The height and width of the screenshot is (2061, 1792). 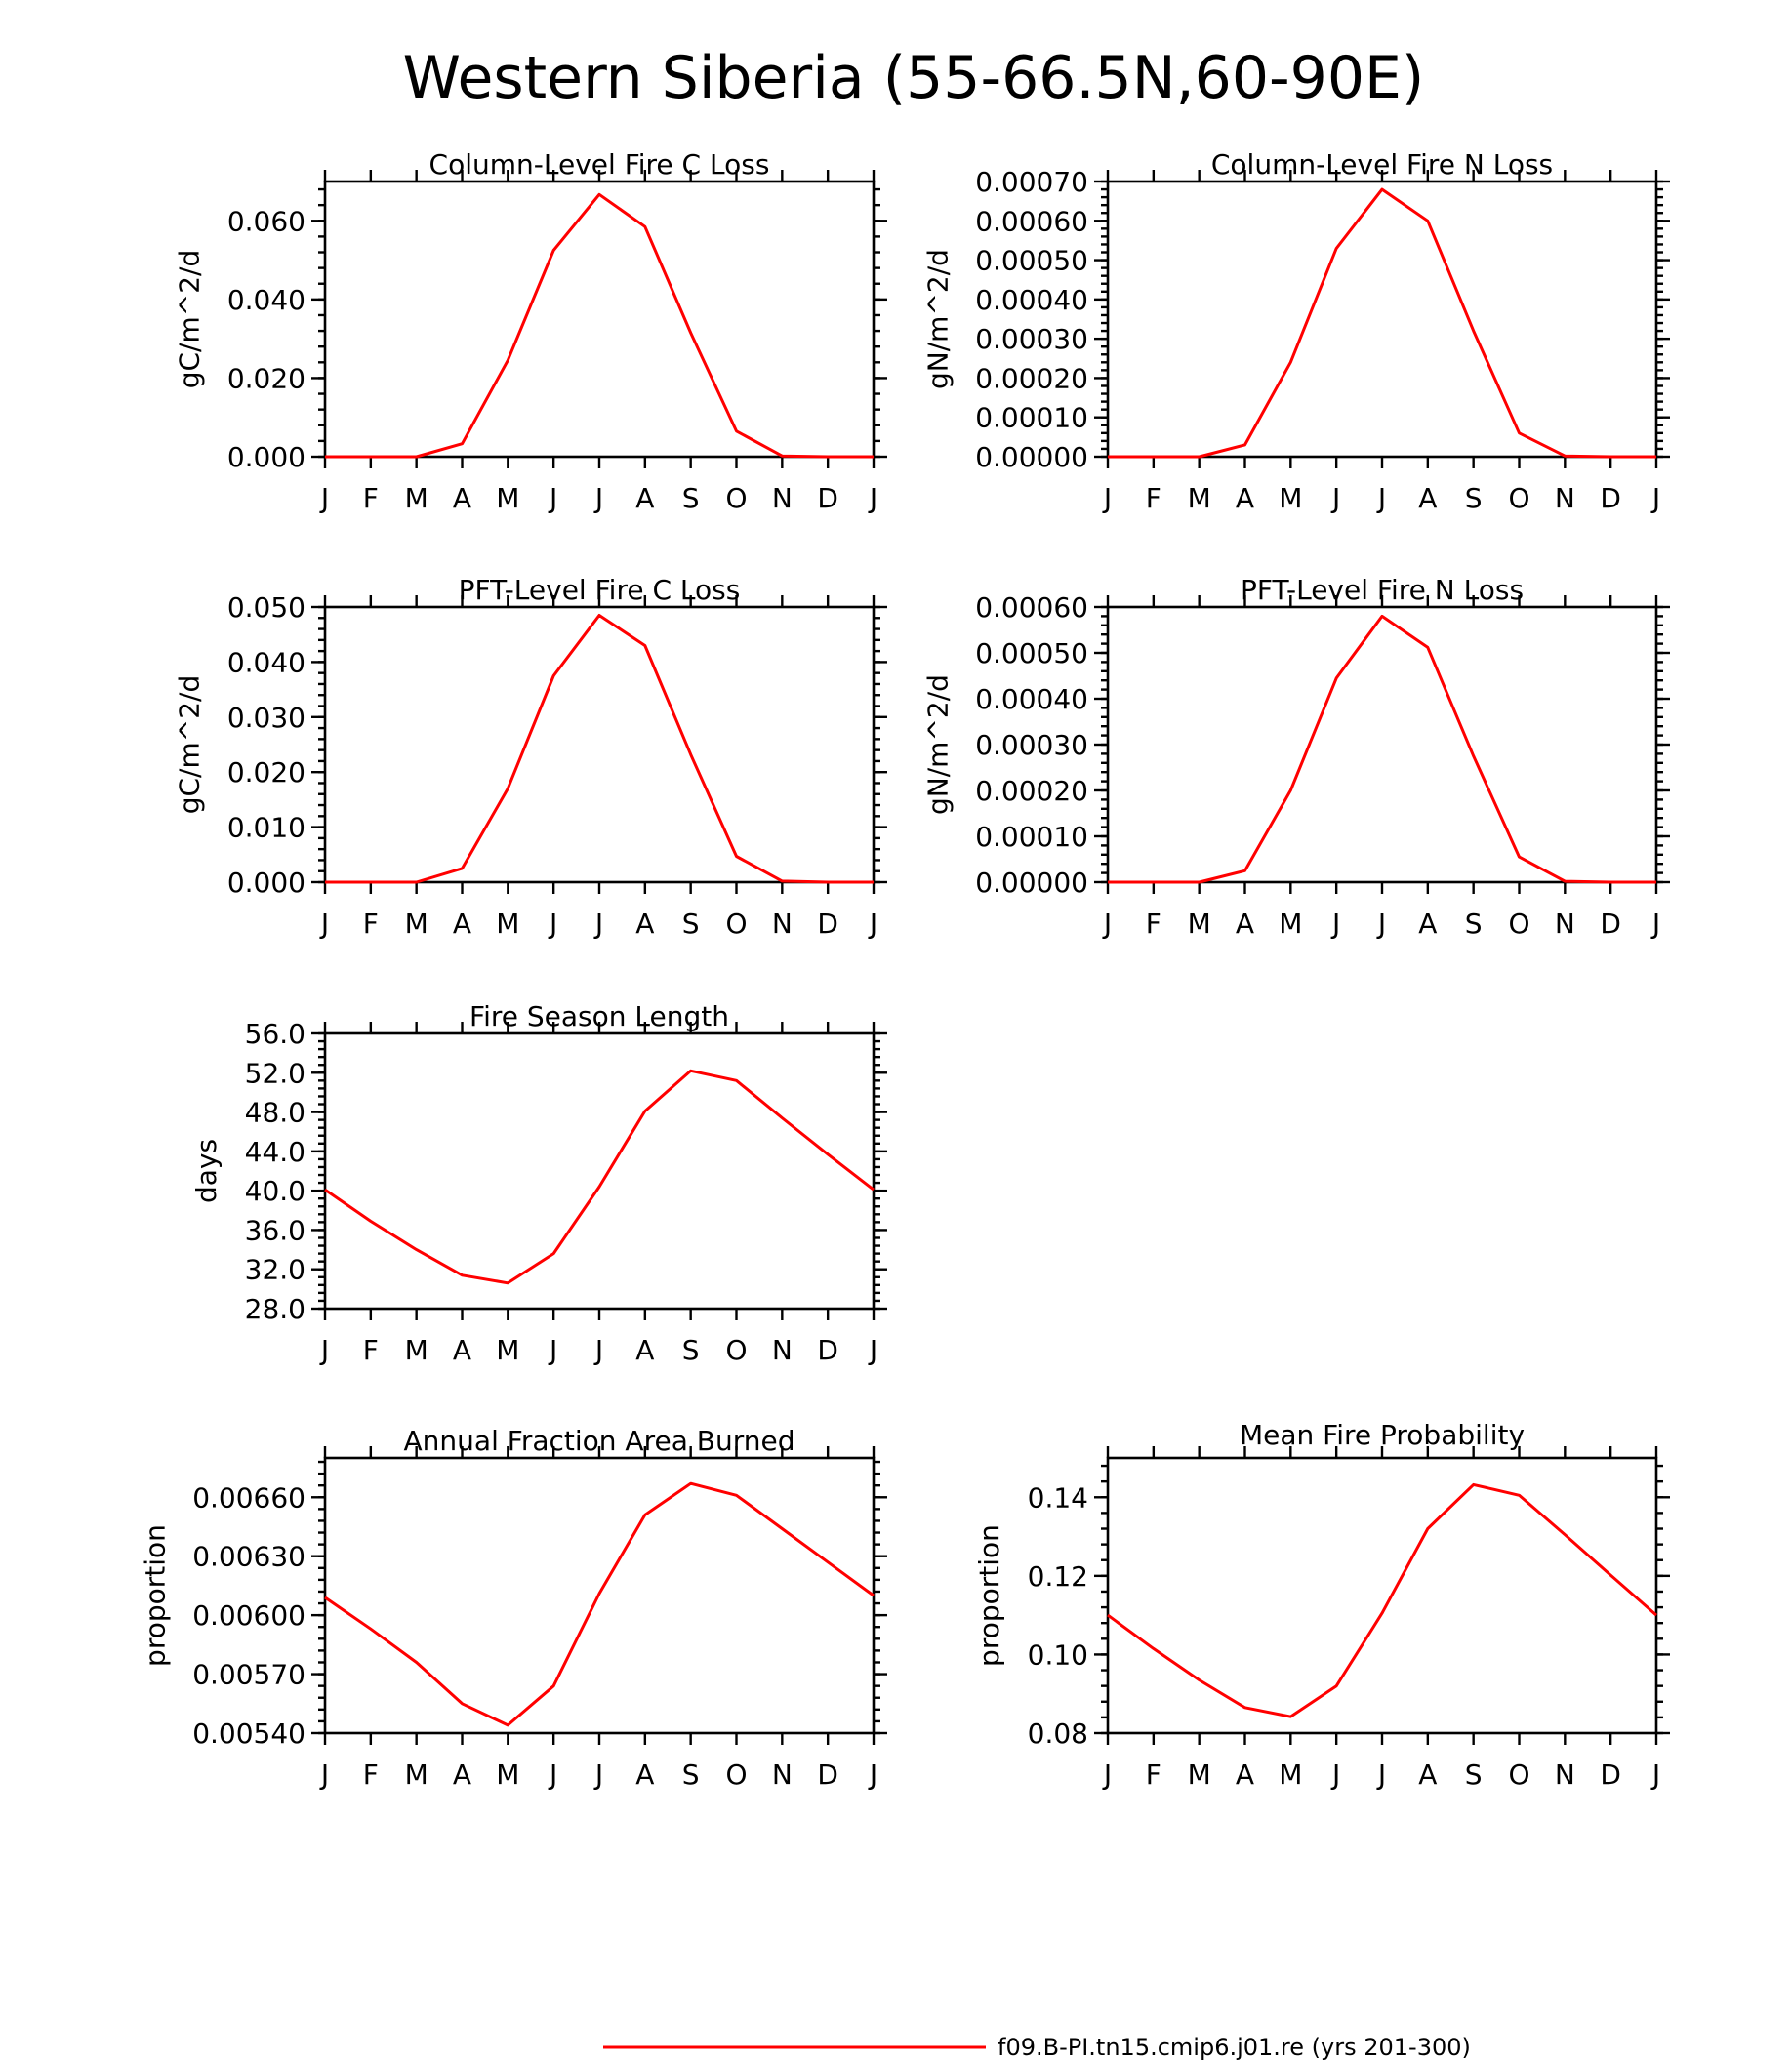 I want to click on panel-title: Annual Fraction Area Burned, so click(x=599, y=1441).